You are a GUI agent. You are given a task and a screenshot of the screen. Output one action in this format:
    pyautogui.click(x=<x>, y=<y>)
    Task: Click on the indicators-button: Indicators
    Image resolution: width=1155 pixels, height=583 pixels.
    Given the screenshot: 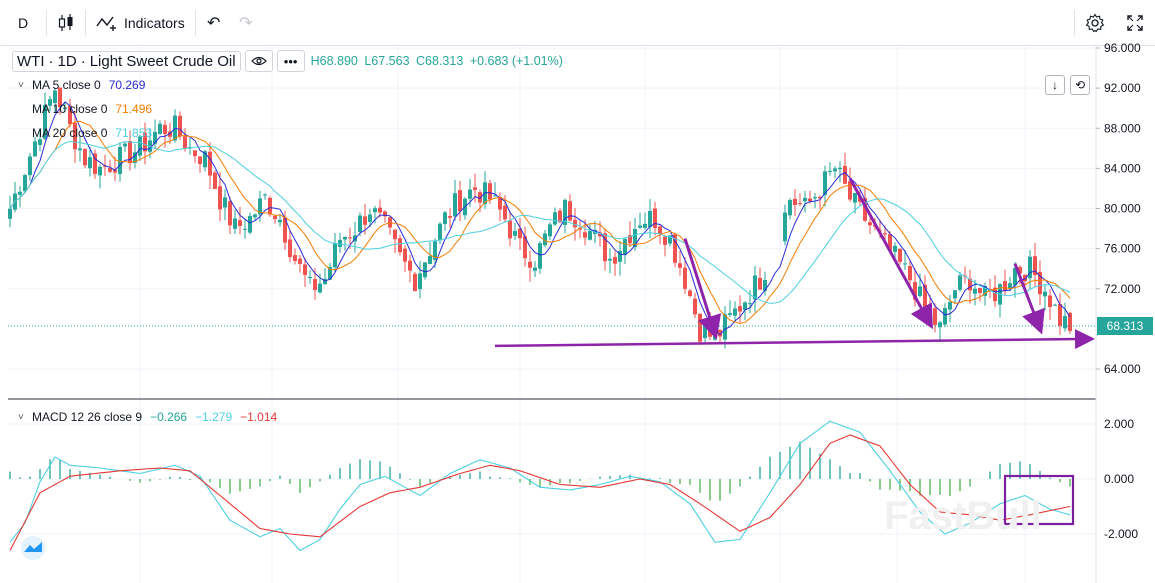 What is the action you would take?
    pyautogui.click(x=140, y=23)
    